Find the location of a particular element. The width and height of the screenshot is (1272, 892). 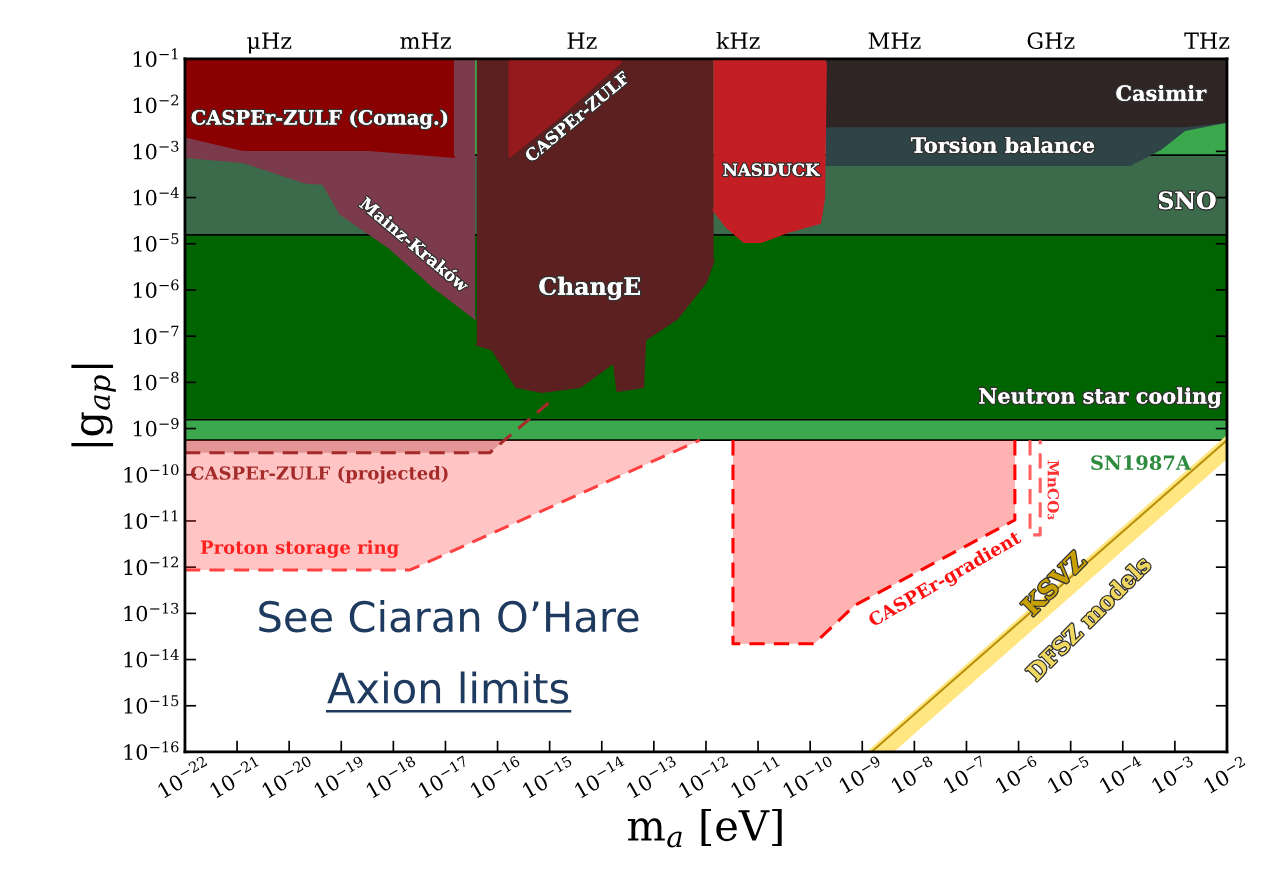

x-tick-label: 10$^{−4}$ is located at coordinates (1121, 774).